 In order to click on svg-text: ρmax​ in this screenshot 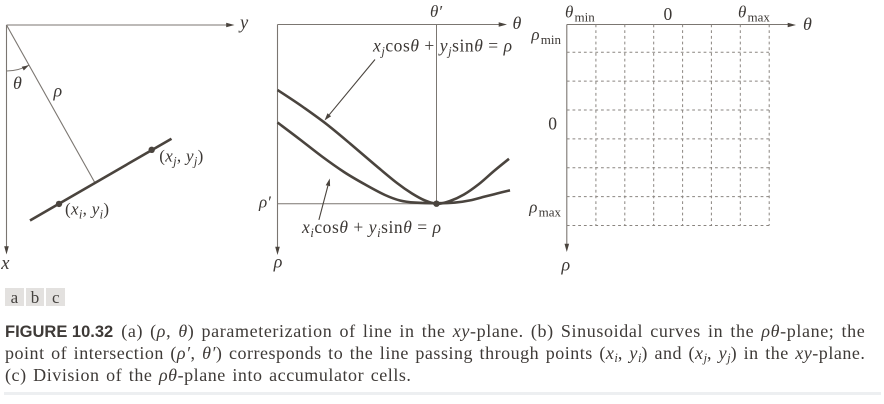, I will do `click(544, 209)`.